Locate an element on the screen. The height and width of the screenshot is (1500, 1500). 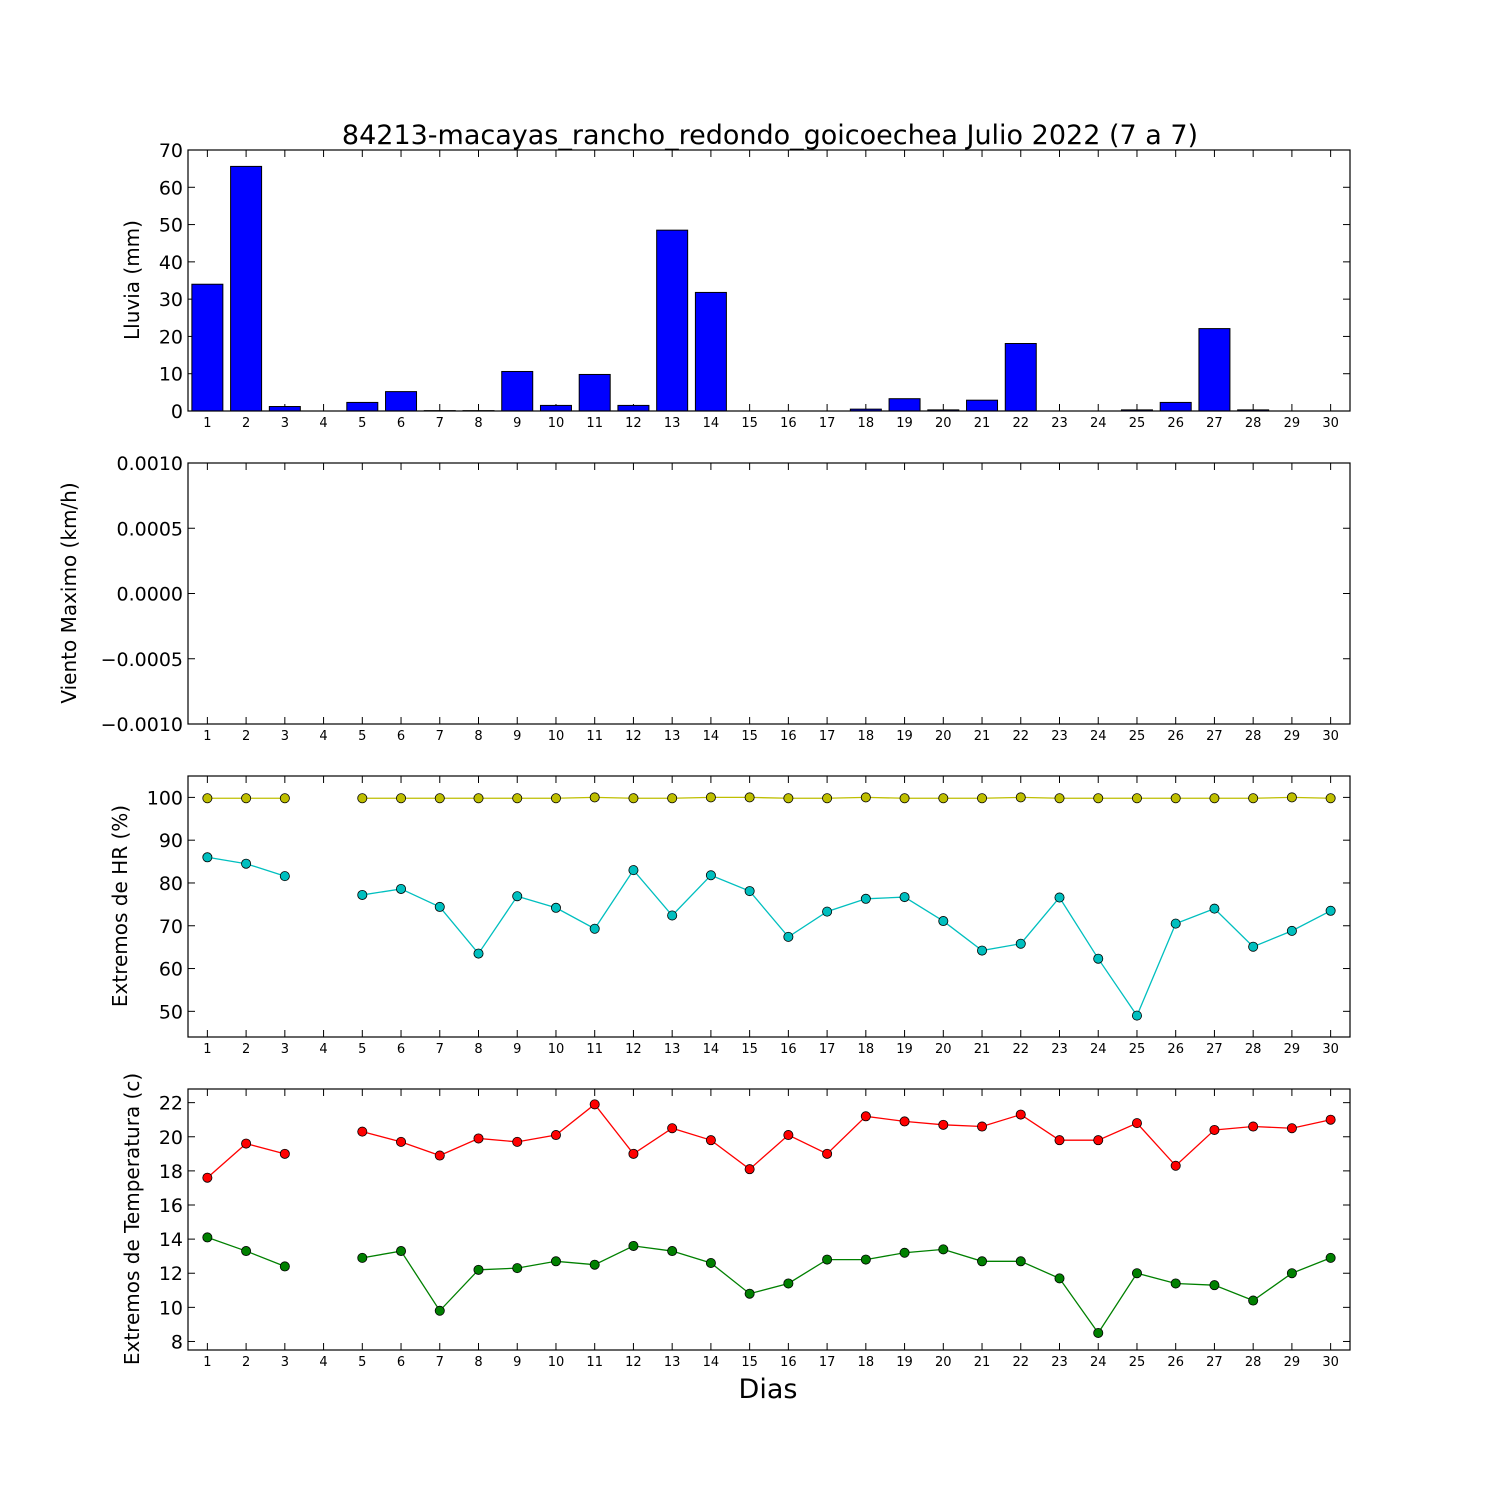
x-tick-label: 18 is located at coordinates (866, 423).